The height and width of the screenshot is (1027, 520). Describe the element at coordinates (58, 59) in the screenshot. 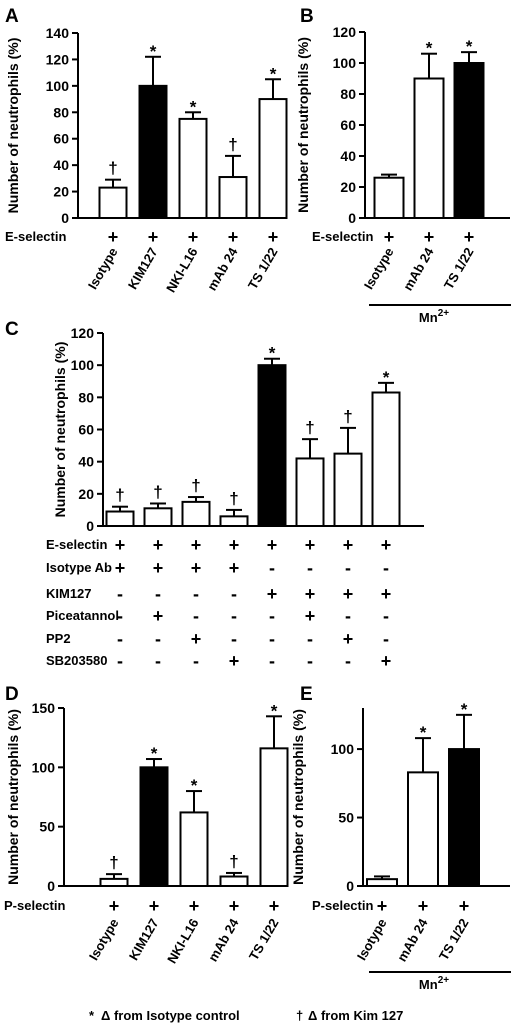

I see `y-tick-label: 120` at that location.